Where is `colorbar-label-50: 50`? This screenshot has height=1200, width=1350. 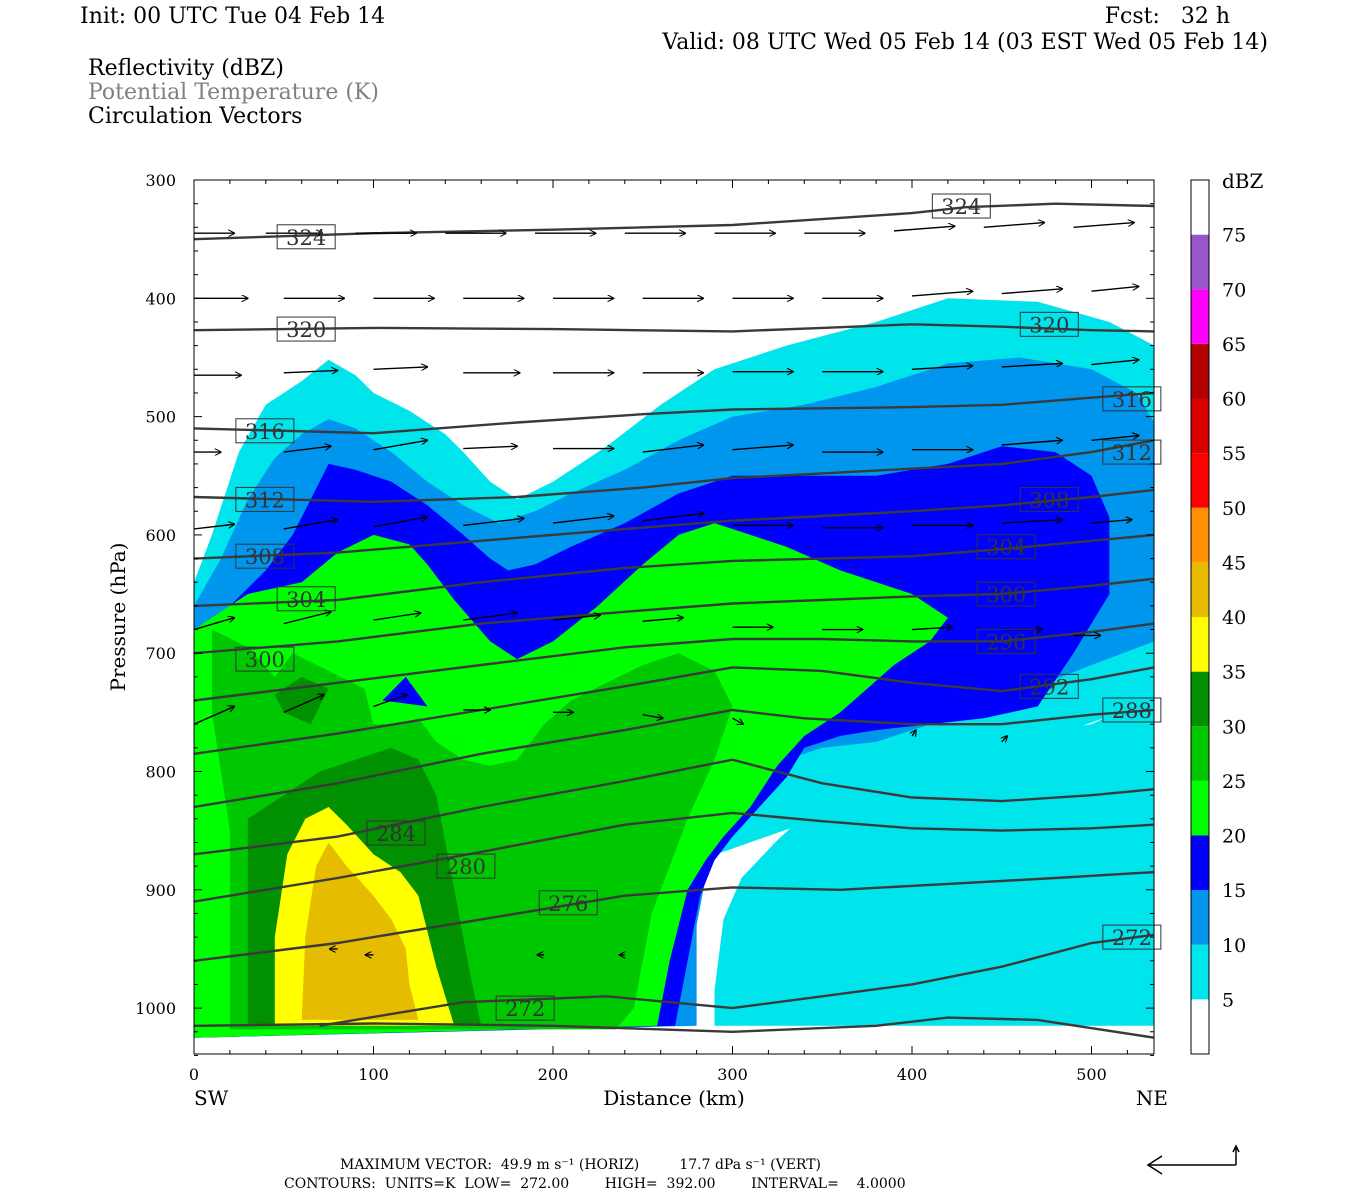 colorbar-label-50: 50 is located at coordinates (1234, 509).